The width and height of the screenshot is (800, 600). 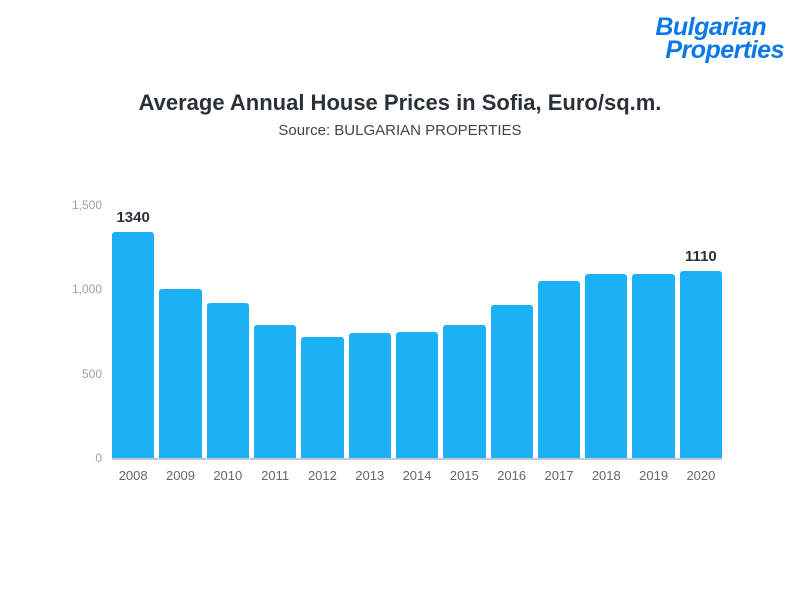 I want to click on x-tick-label: 2015, so click(x=464, y=475).